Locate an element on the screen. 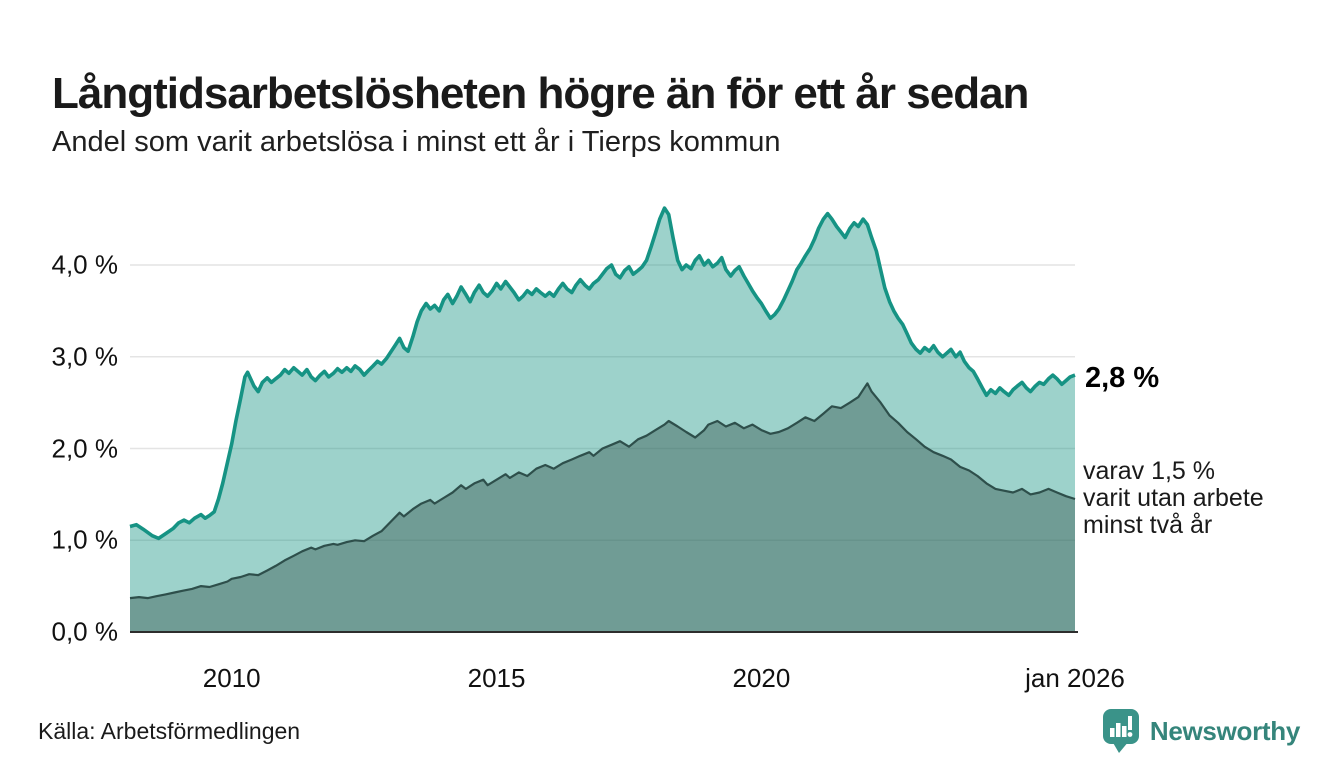 Image resolution: width=1340 pixels, height=780 pixels. y-axis-tick-label: 4,0 % is located at coordinates (85, 264).